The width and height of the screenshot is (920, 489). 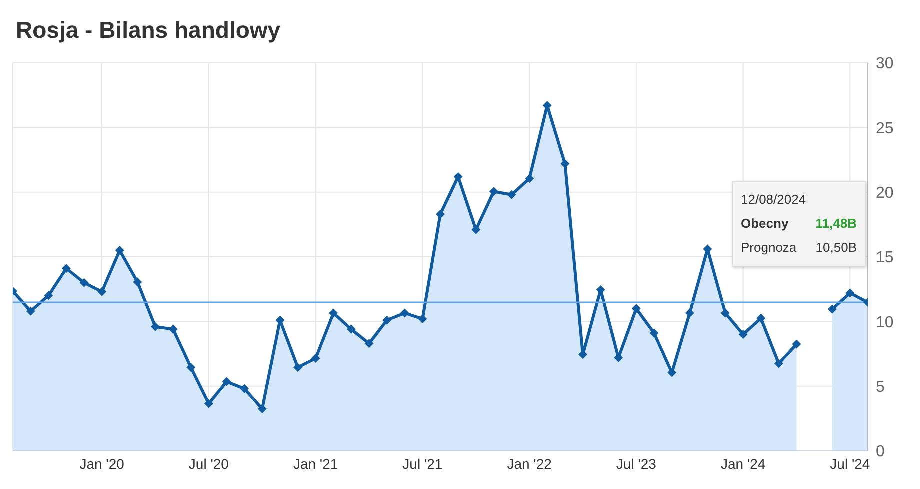 I want to click on annotation: 12/08/2024, so click(x=774, y=200).